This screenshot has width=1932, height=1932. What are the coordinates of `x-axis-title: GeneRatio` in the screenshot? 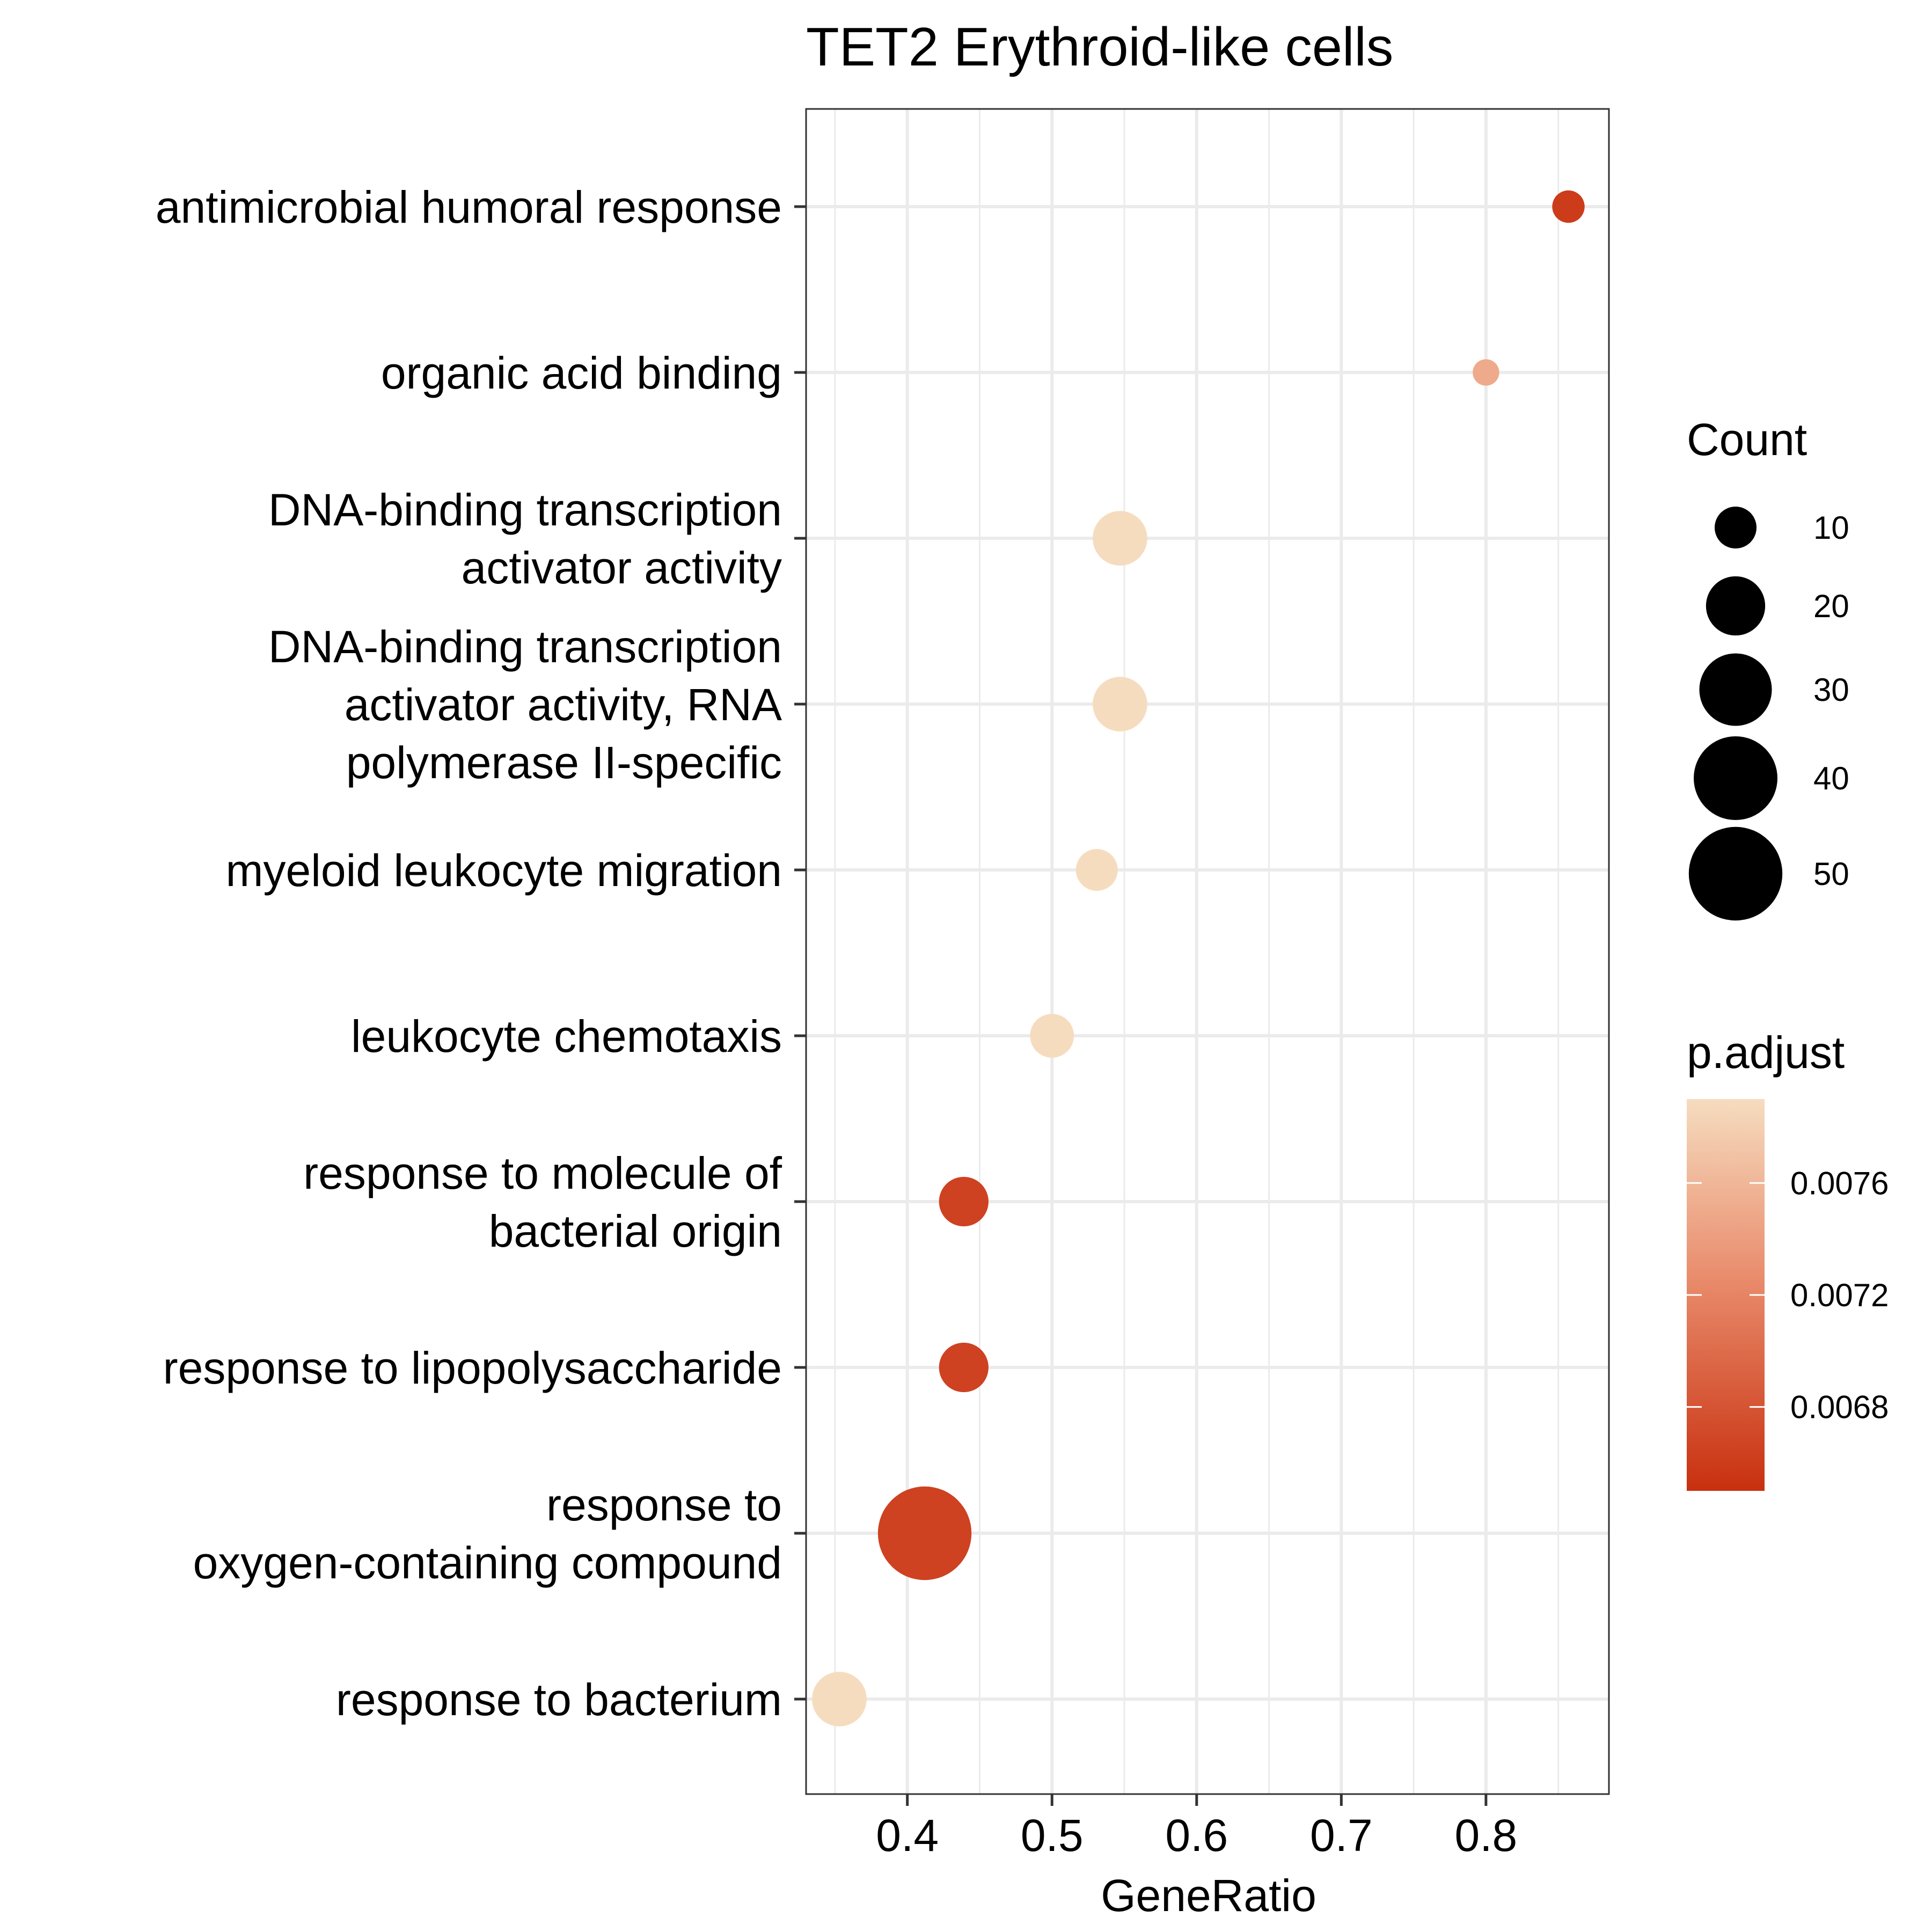 It's located at (1208, 1895).